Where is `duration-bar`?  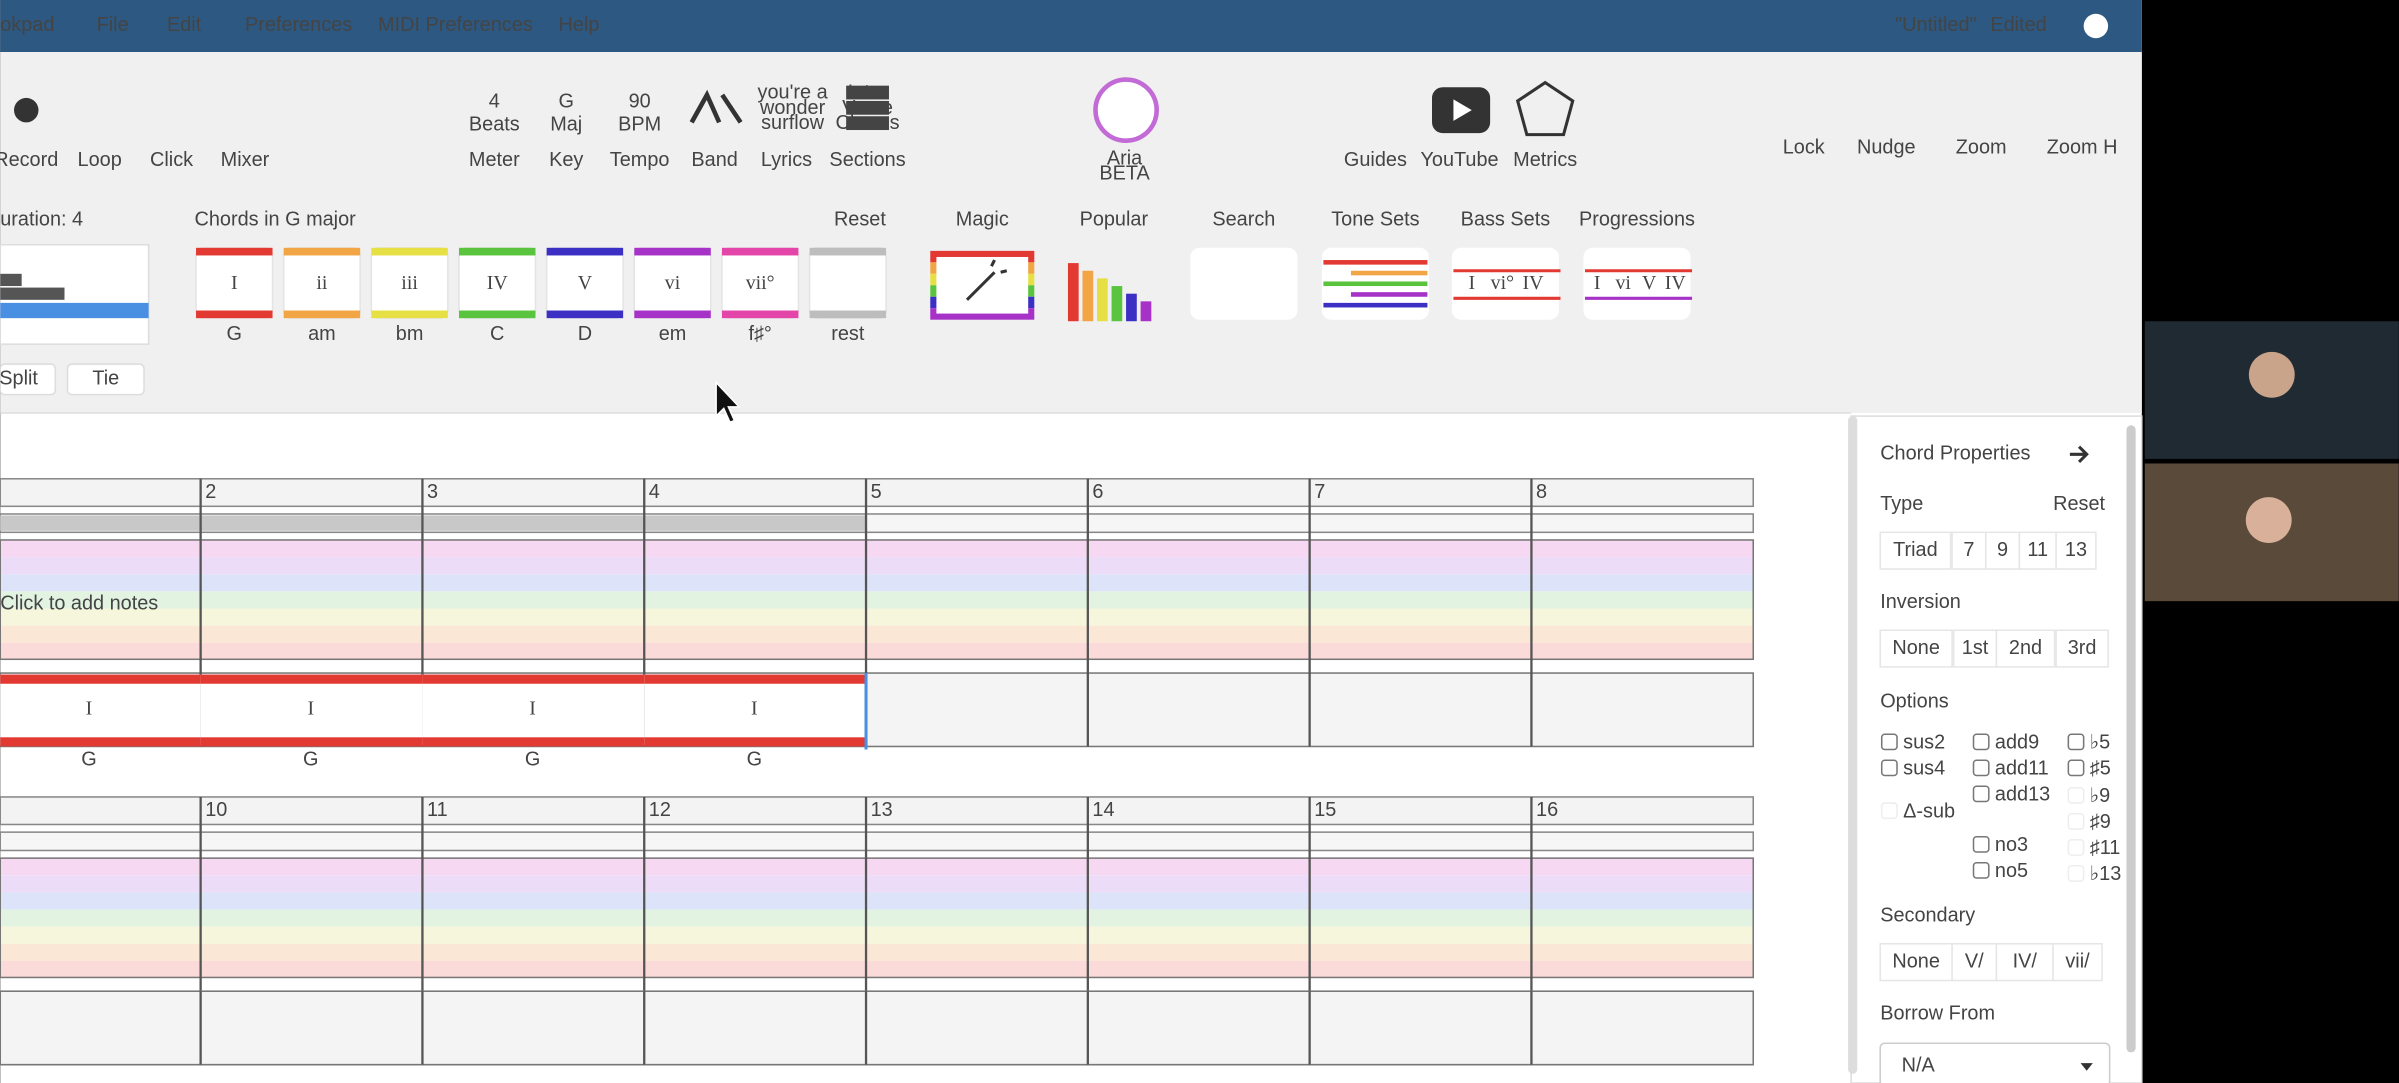
duration-bar is located at coordinates (32, 293).